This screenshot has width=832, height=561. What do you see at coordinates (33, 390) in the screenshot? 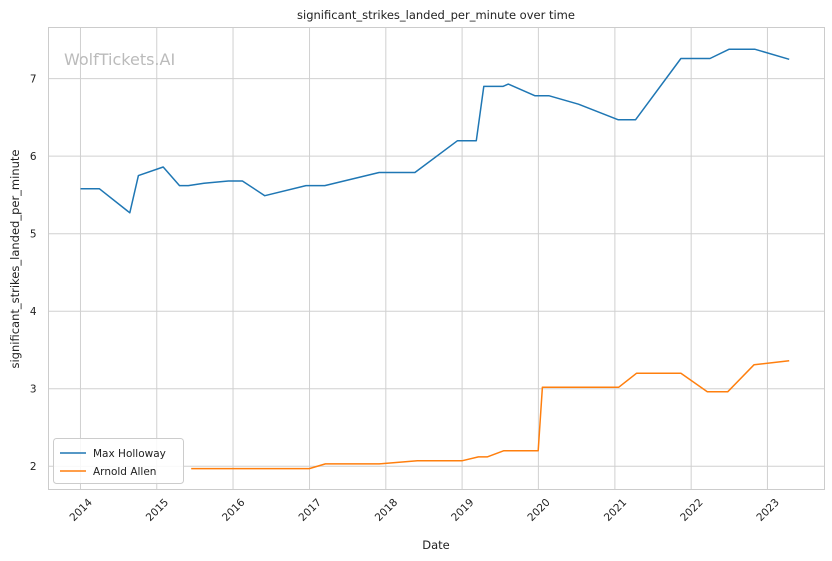
I see `y-tick-label-3: 3` at bounding box center [33, 390].